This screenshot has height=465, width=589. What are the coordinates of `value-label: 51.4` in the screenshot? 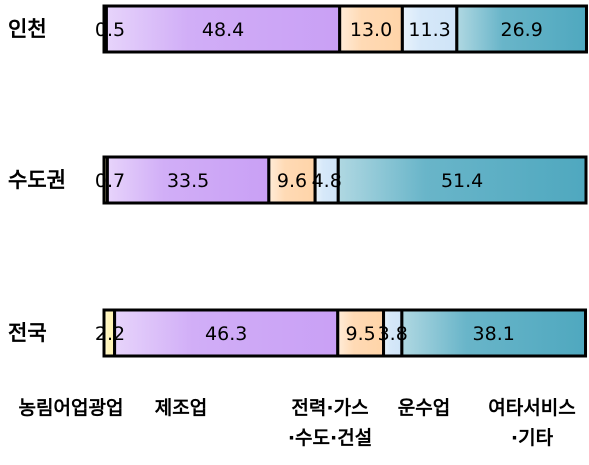 It's located at (462, 181).